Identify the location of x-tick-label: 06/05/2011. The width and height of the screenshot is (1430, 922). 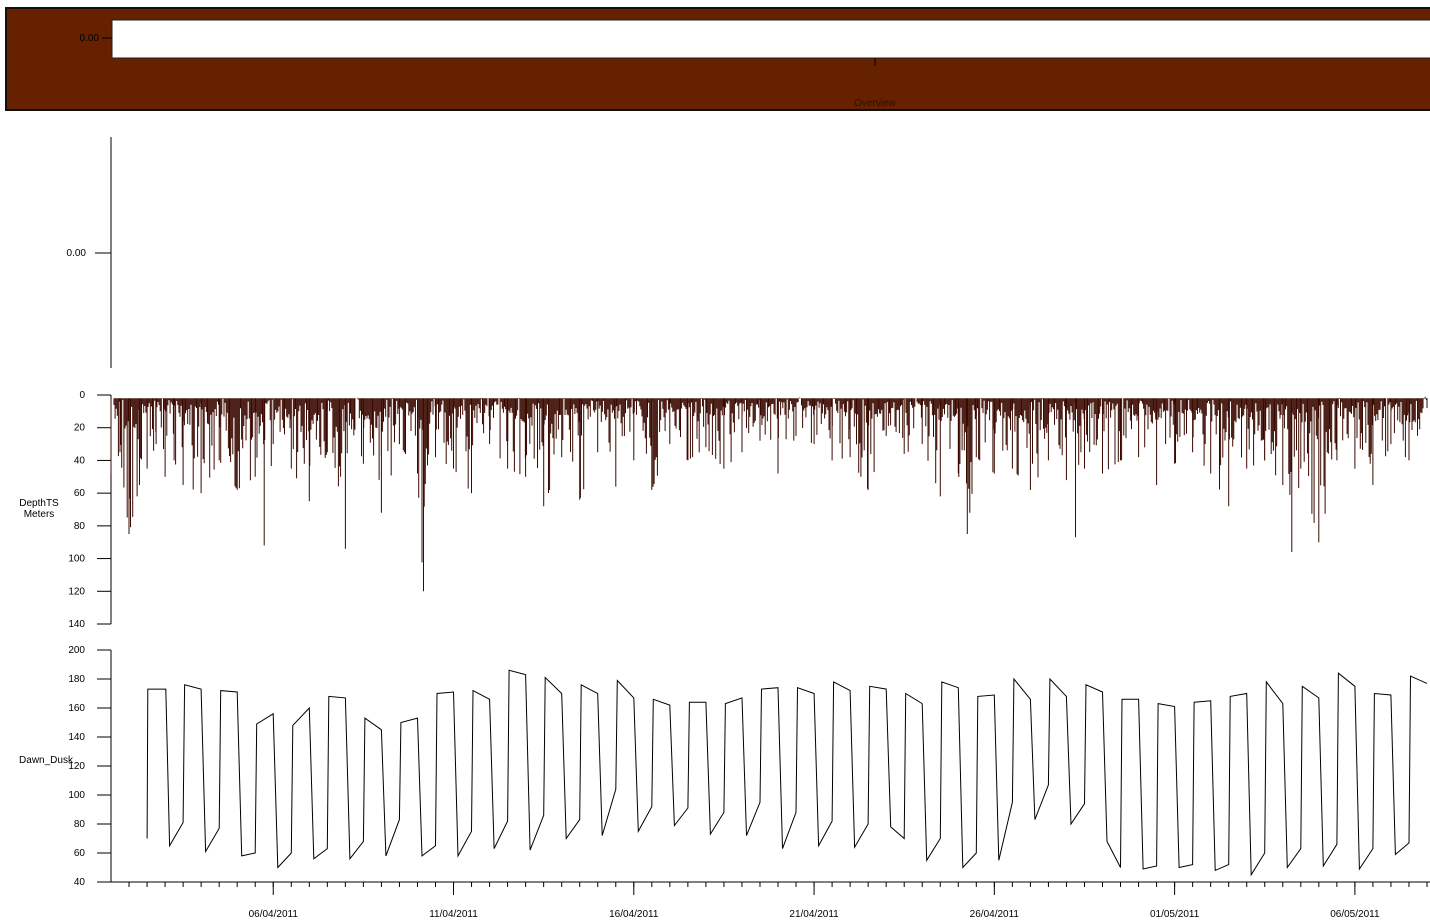
(1355, 914).